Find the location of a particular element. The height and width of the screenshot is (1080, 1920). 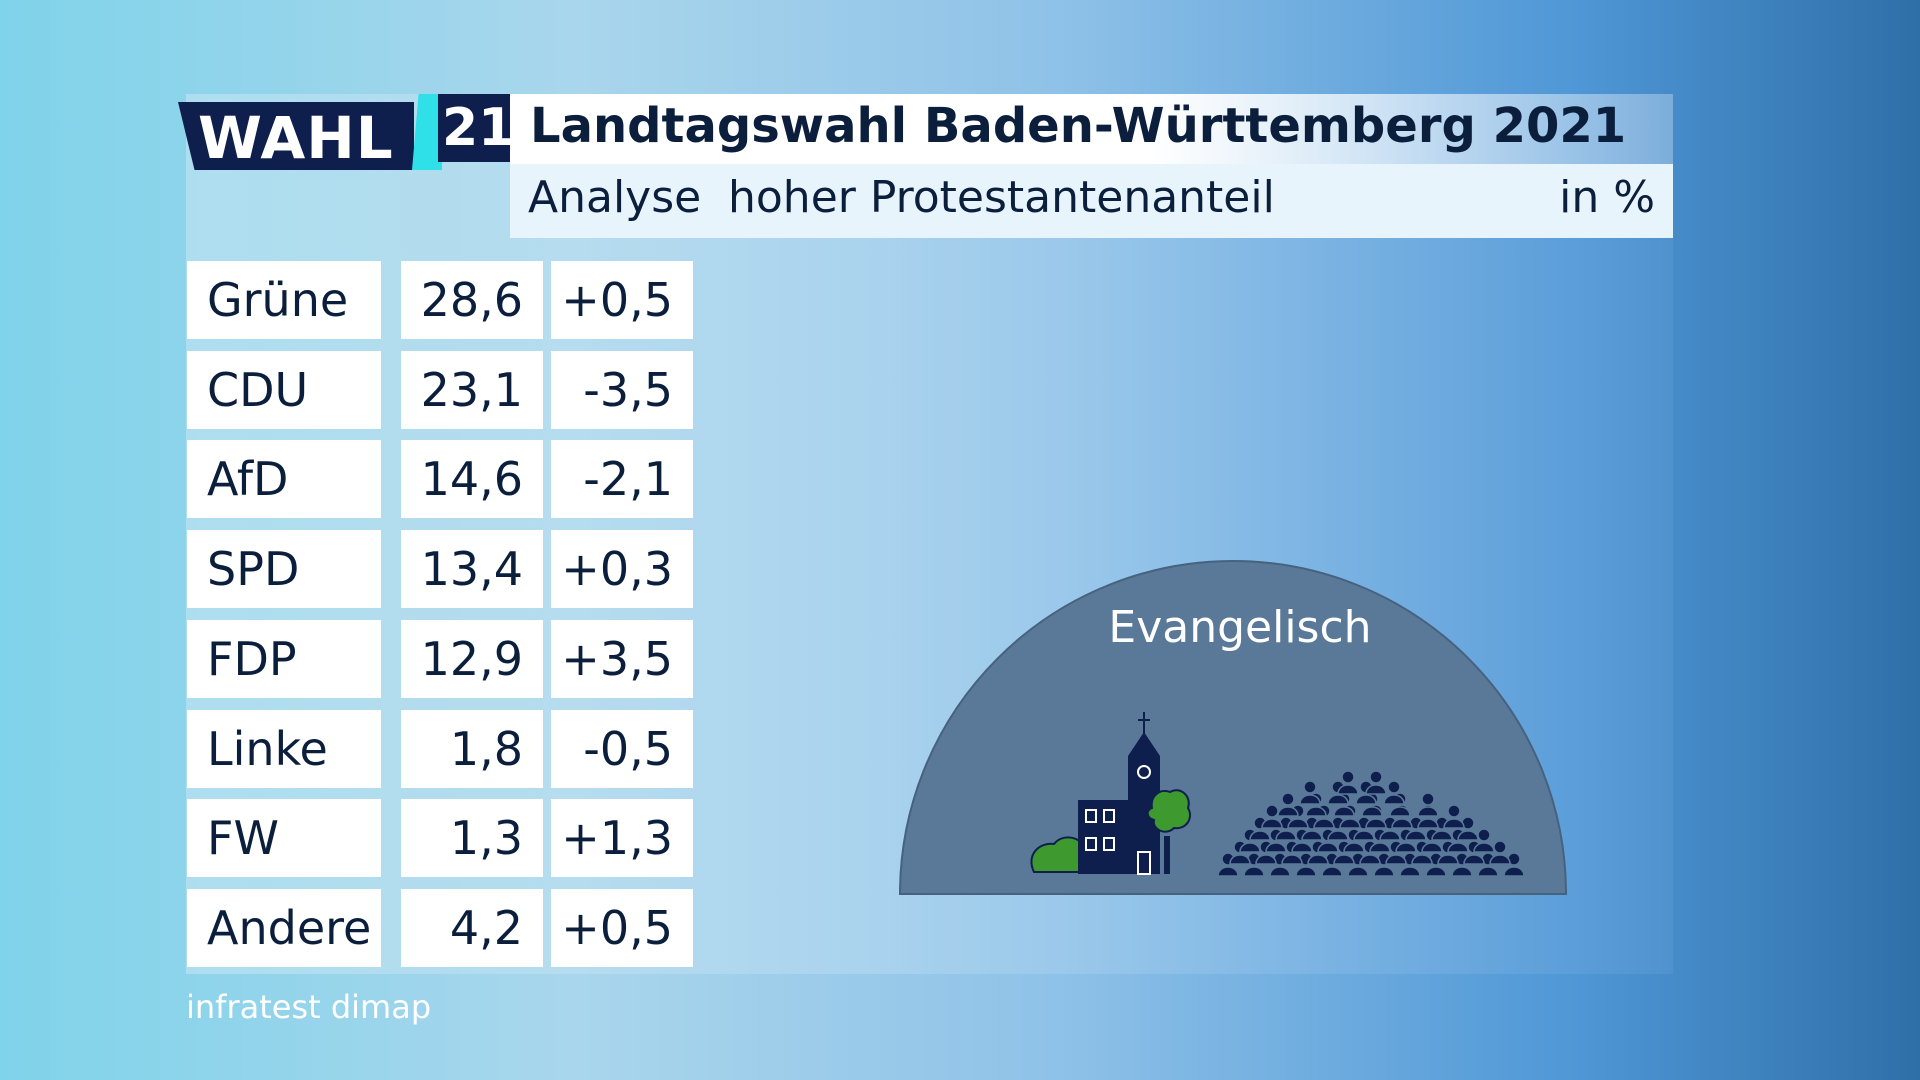

page-title: Landtagswahl Baden-Württemberg 2021 is located at coordinates (1078, 126).